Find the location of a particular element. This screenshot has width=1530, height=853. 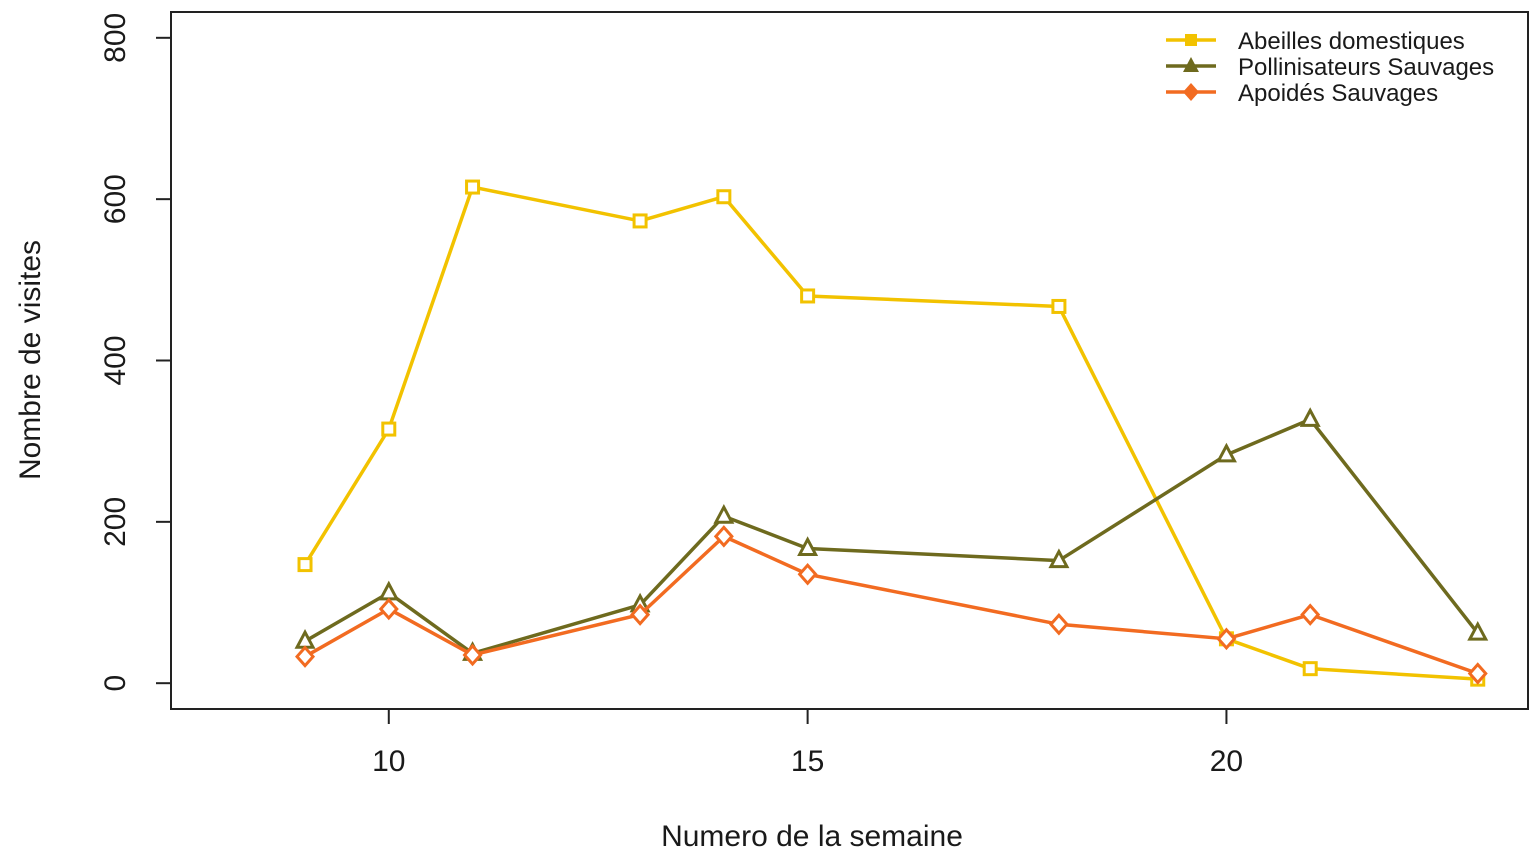

y-tick-label: 800 is located at coordinates (115, 38).